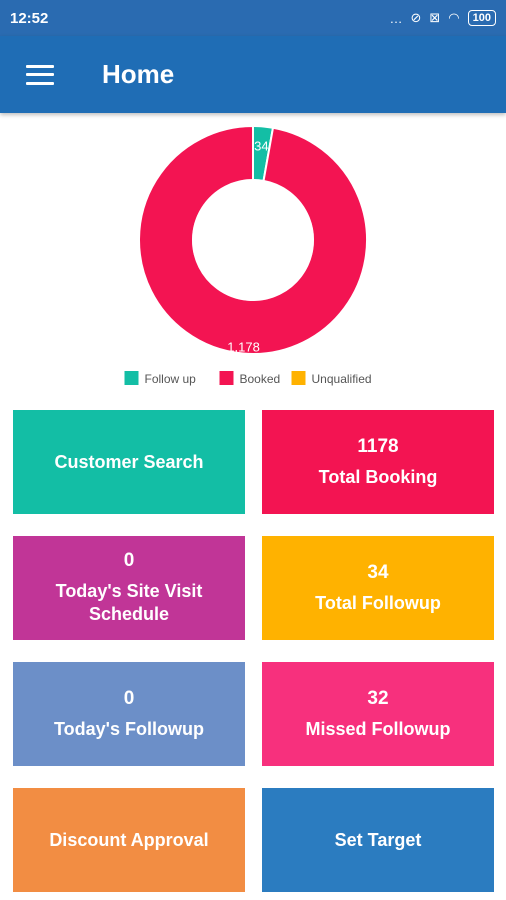 The width and height of the screenshot is (506, 900). I want to click on discount-approval-tile: Discount Approval, so click(129, 840).